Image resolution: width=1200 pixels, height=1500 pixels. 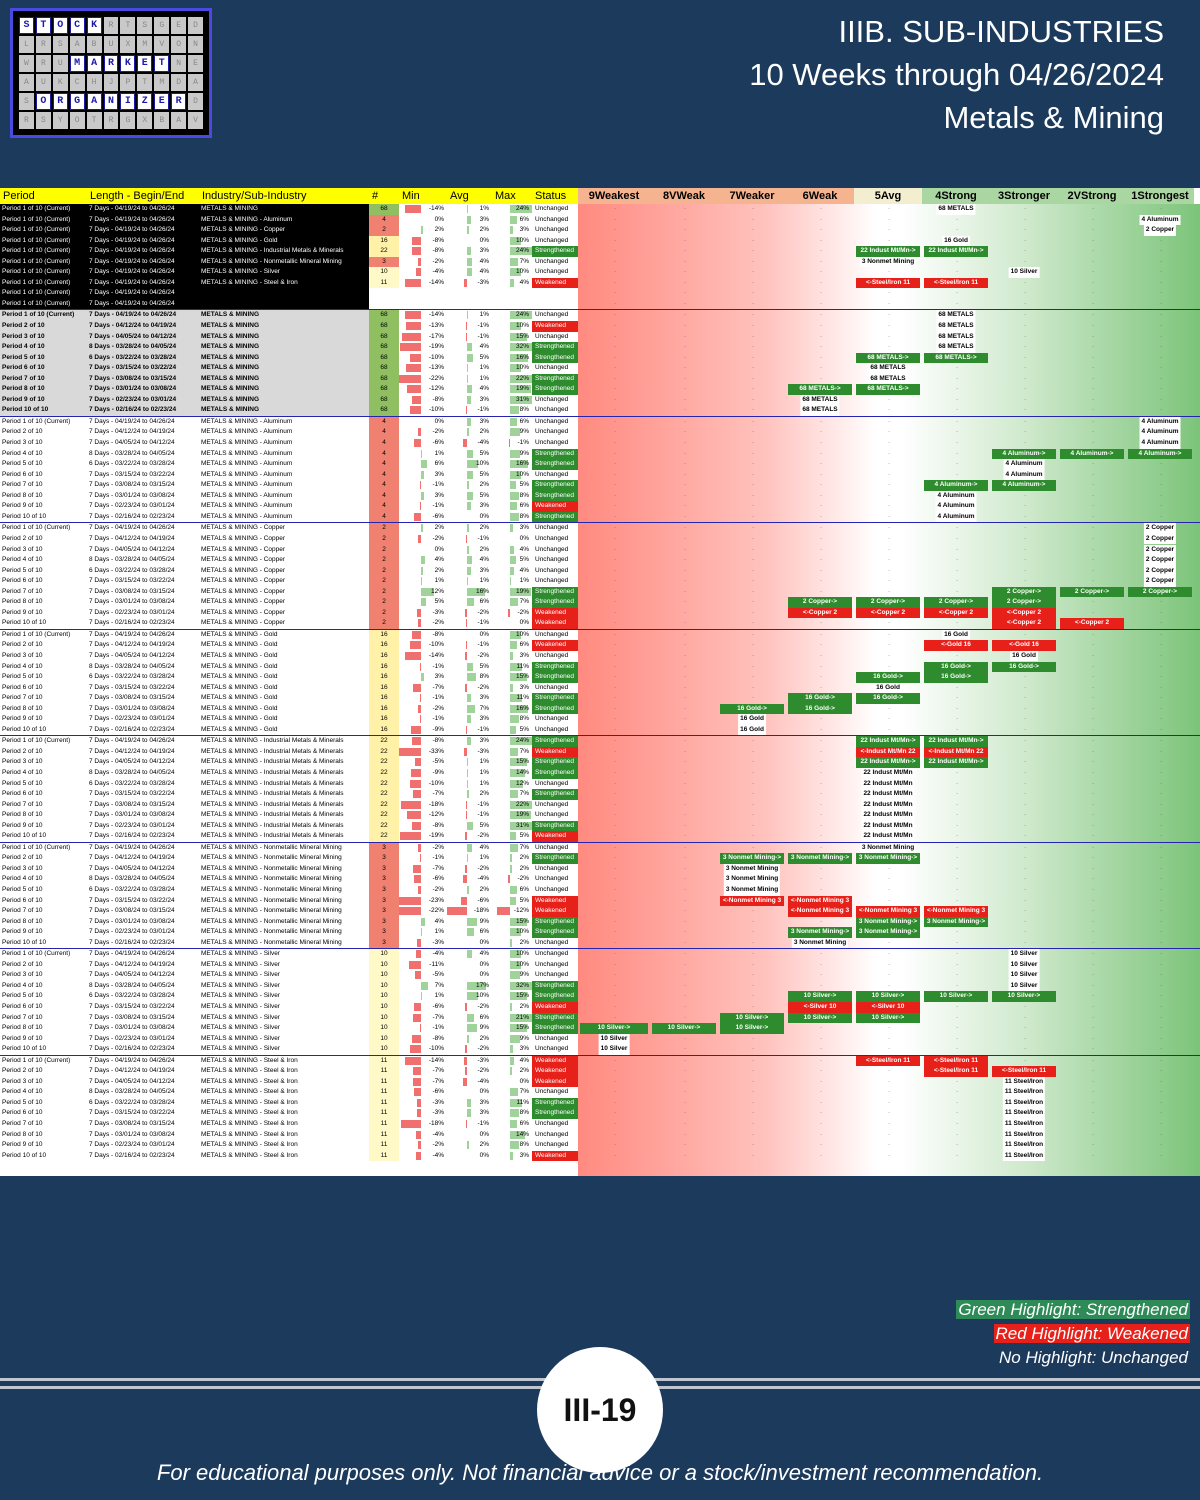 I want to click on industry-cell: METALS & MINING - Copper, so click(x=243, y=623).